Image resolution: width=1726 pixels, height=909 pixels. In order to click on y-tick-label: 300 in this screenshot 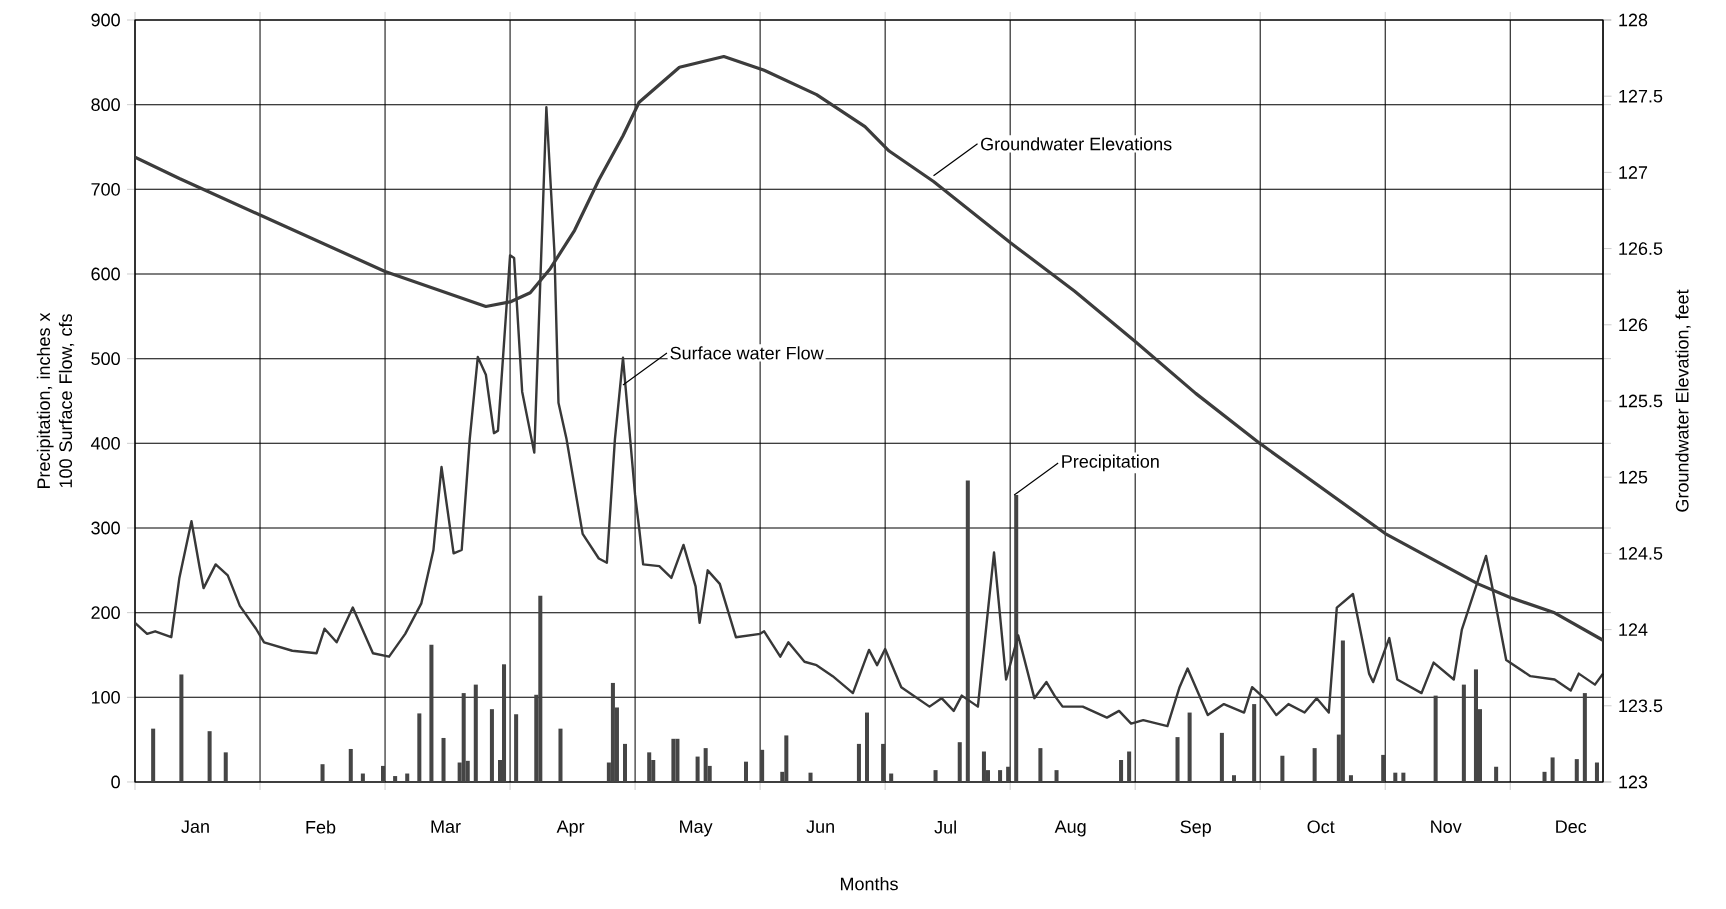, I will do `click(105, 528)`.